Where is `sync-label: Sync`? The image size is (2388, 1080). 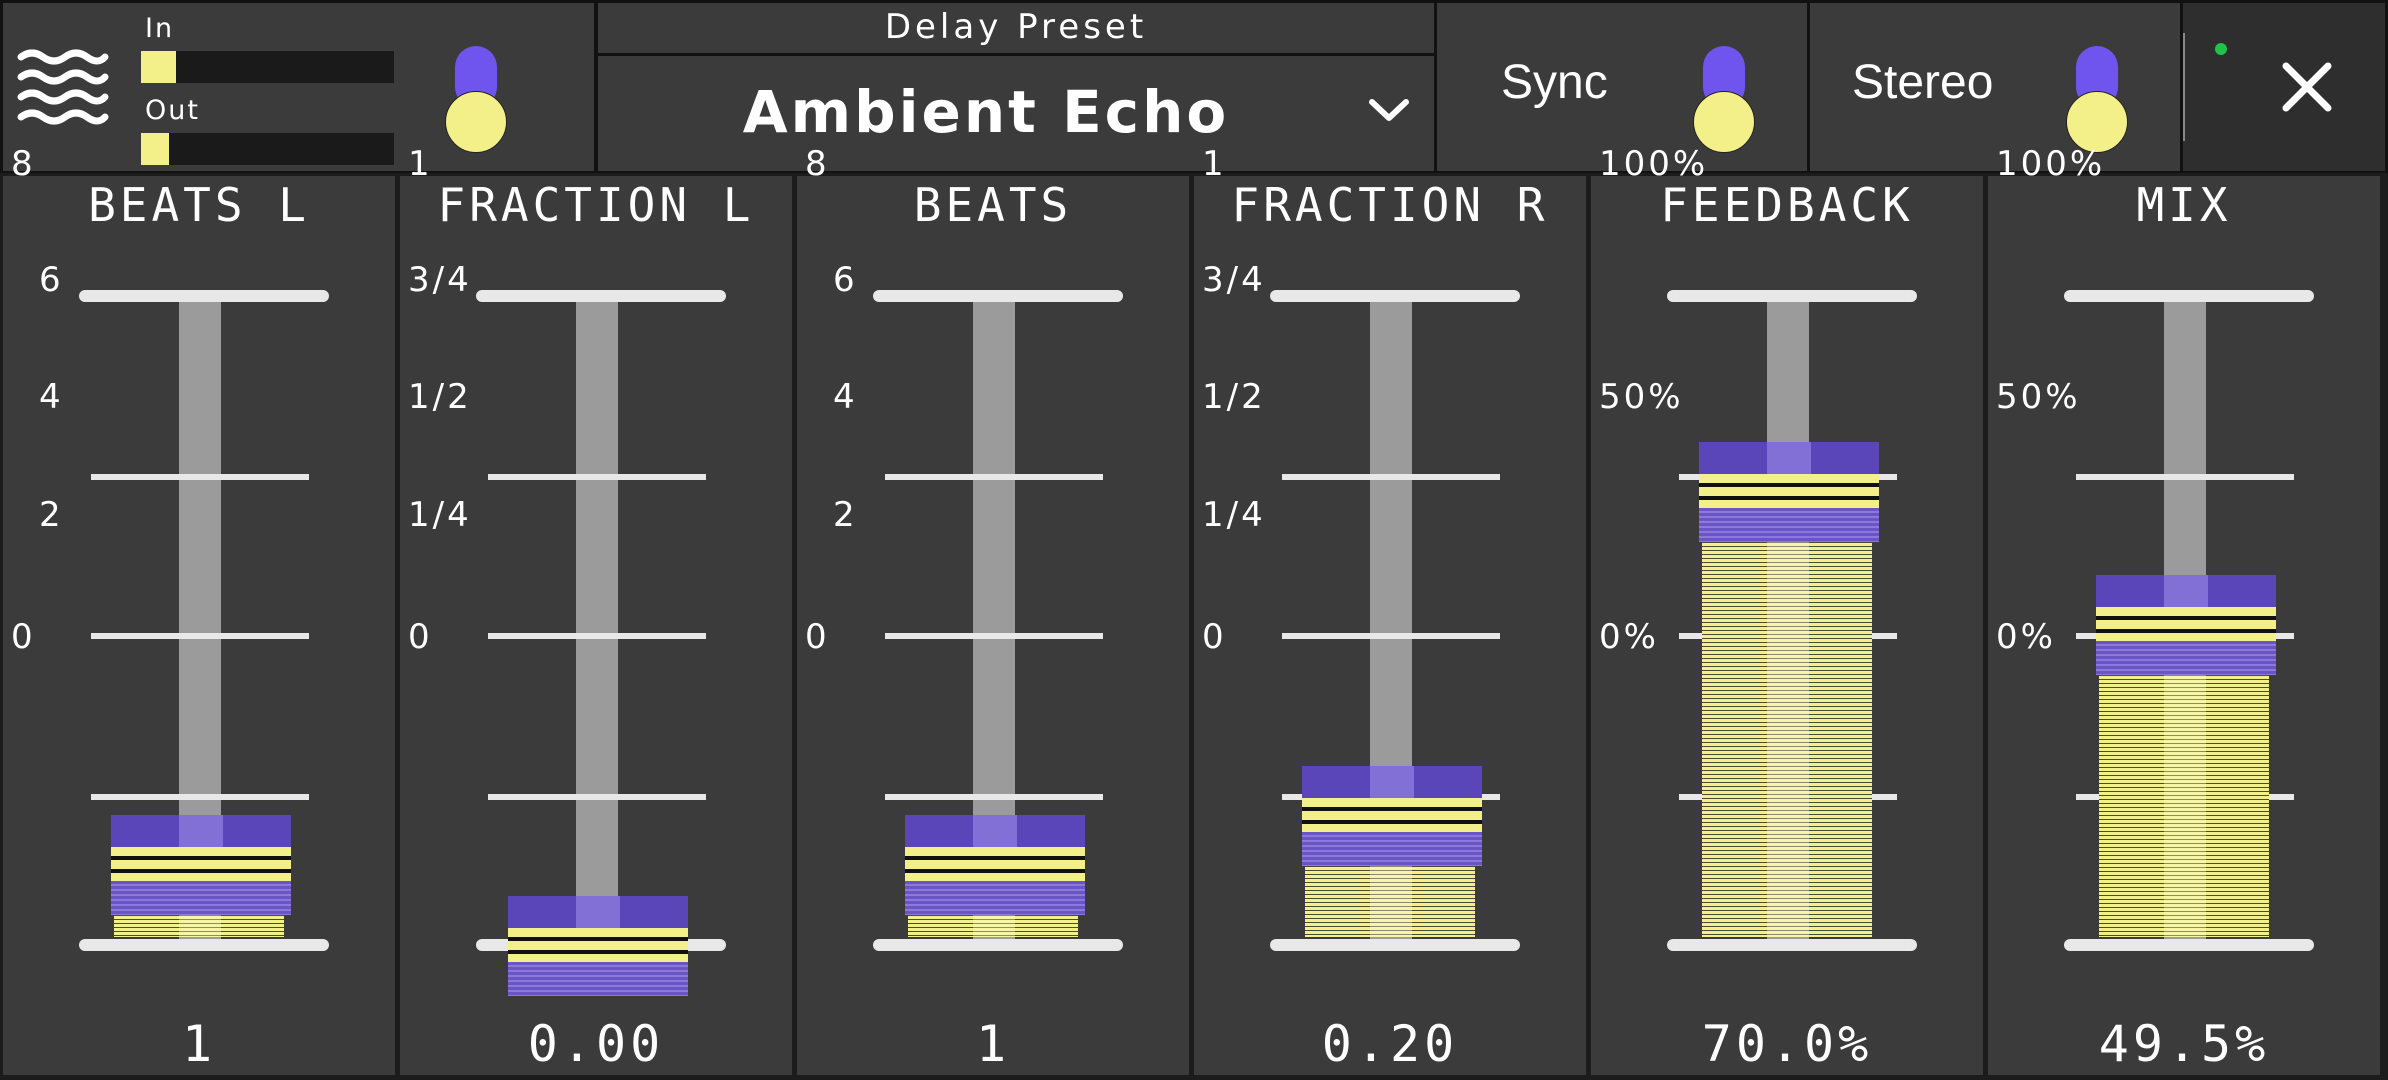
sync-label: Sync is located at coordinates (1554, 82).